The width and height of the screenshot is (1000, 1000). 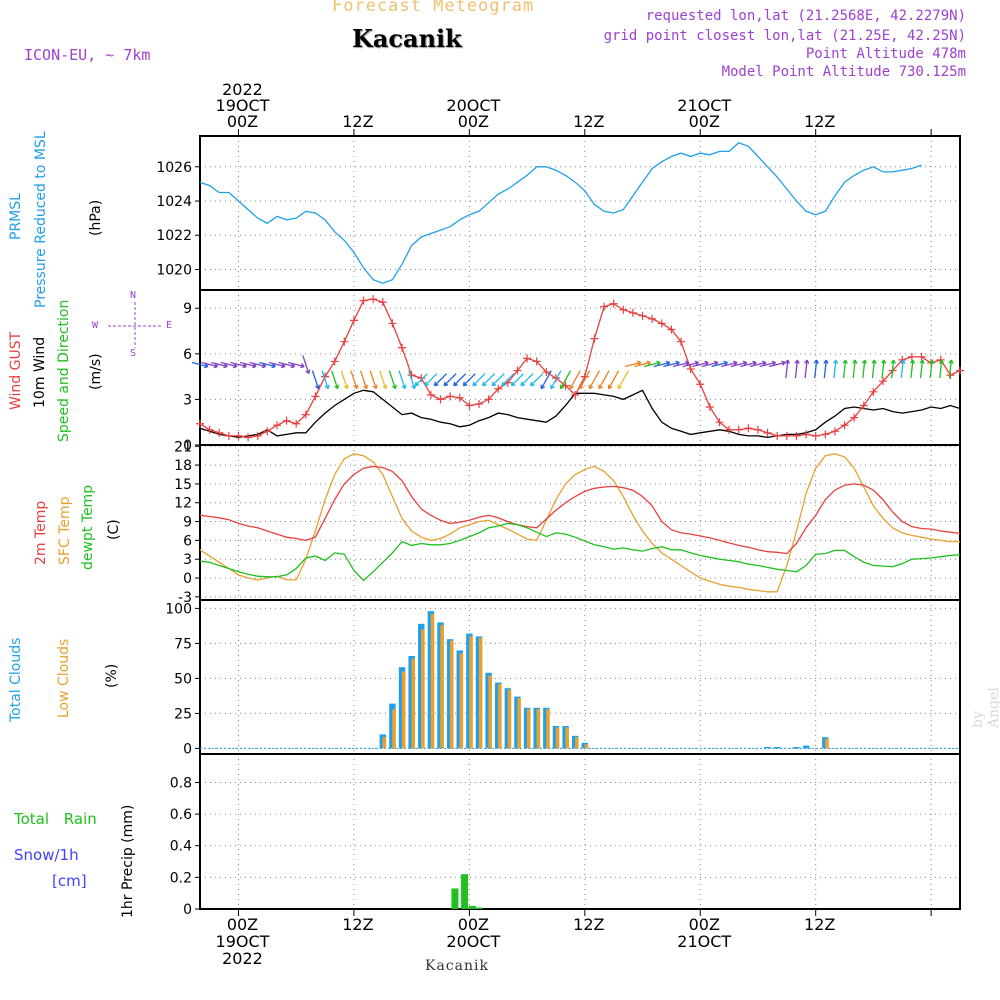 What do you see at coordinates (187, 541) in the screenshot?
I see `y-tick-label: 6` at bounding box center [187, 541].